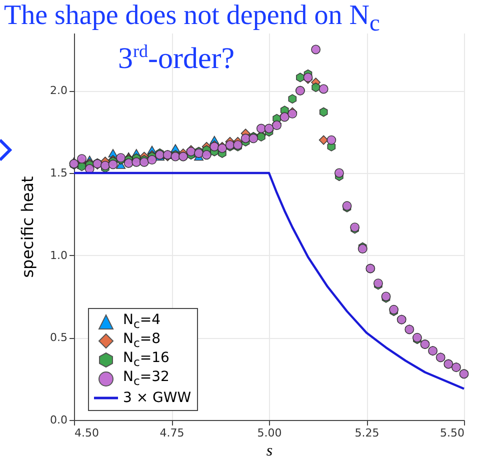 The image size is (495, 461). I want to click on x-tick-label: 5.00, so click(269, 433).